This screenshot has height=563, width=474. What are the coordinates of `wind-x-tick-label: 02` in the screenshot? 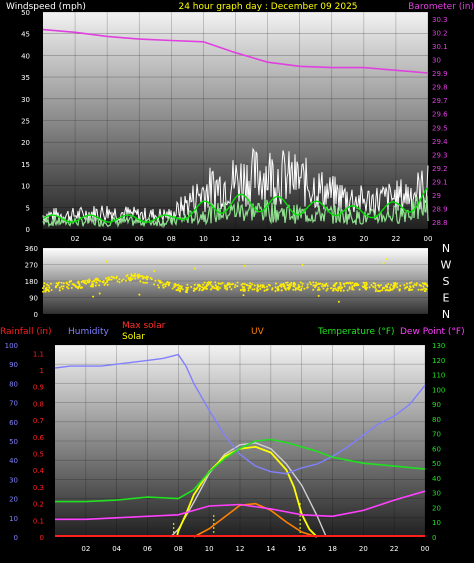 It's located at (75, 239).